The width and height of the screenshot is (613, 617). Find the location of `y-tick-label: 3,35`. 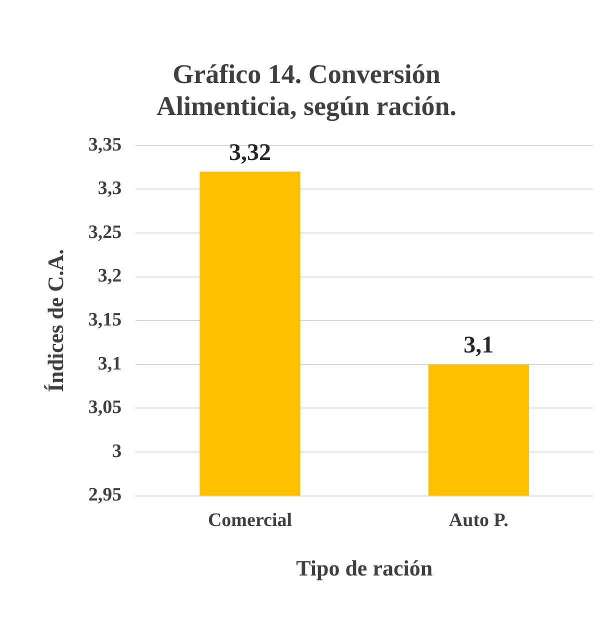

y-tick-label: 3,35 is located at coordinates (105, 145).